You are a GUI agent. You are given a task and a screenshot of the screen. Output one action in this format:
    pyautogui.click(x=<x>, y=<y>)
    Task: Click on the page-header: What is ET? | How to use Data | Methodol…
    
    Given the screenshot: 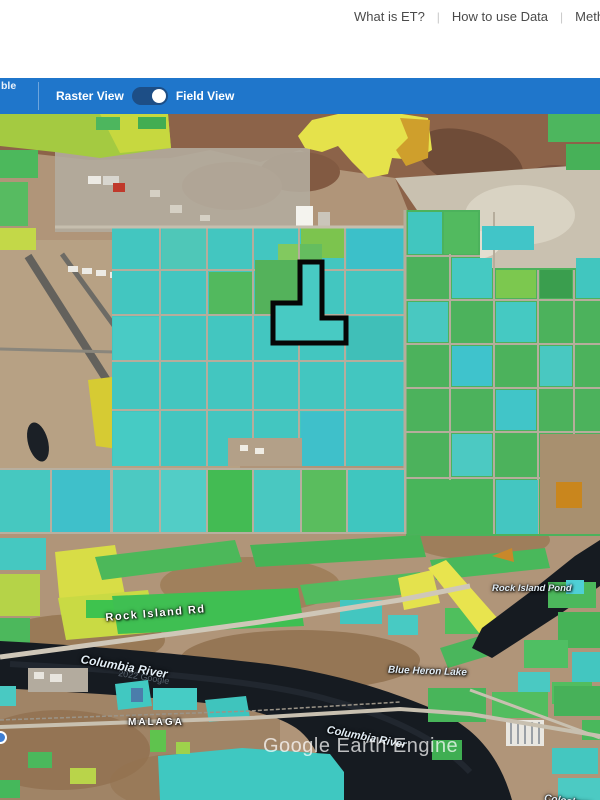 What is the action you would take?
    pyautogui.click(x=300, y=39)
    